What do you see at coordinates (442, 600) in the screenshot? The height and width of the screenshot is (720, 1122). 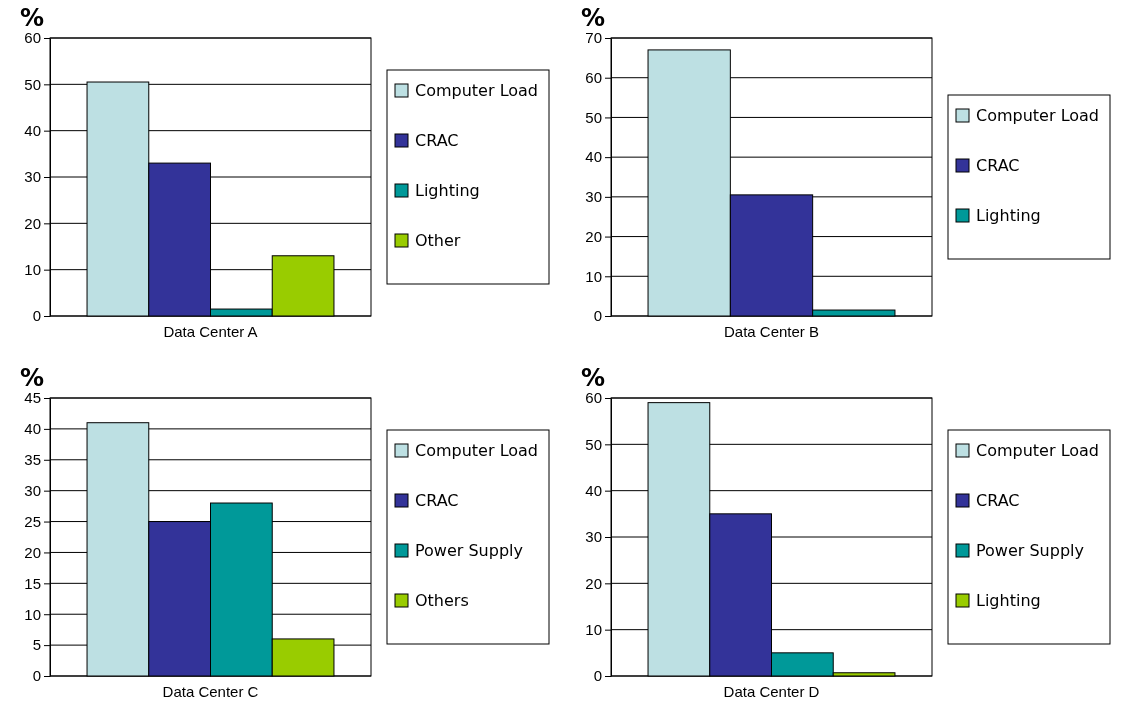 I see `legend-label: Others` at bounding box center [442, 600].